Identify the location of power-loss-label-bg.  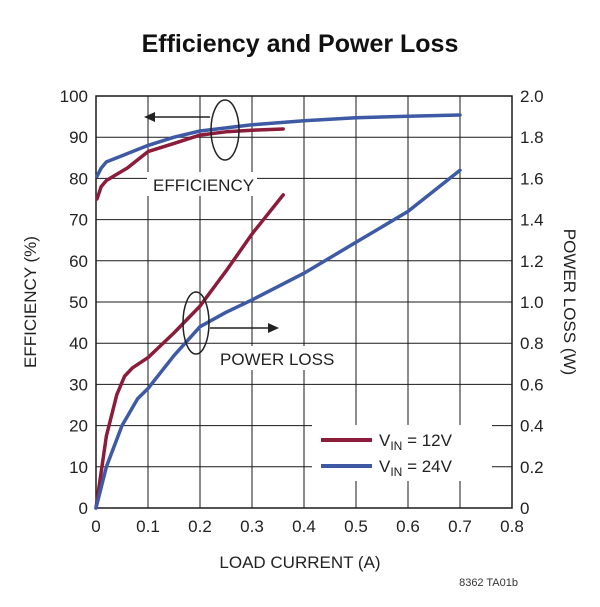
(281, 358).